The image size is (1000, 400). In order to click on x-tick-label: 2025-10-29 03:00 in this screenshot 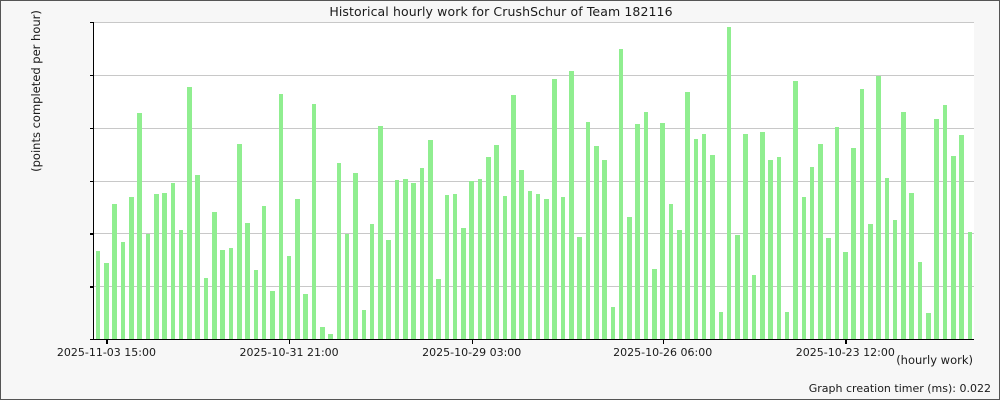, I will do `click(472, 352)`.